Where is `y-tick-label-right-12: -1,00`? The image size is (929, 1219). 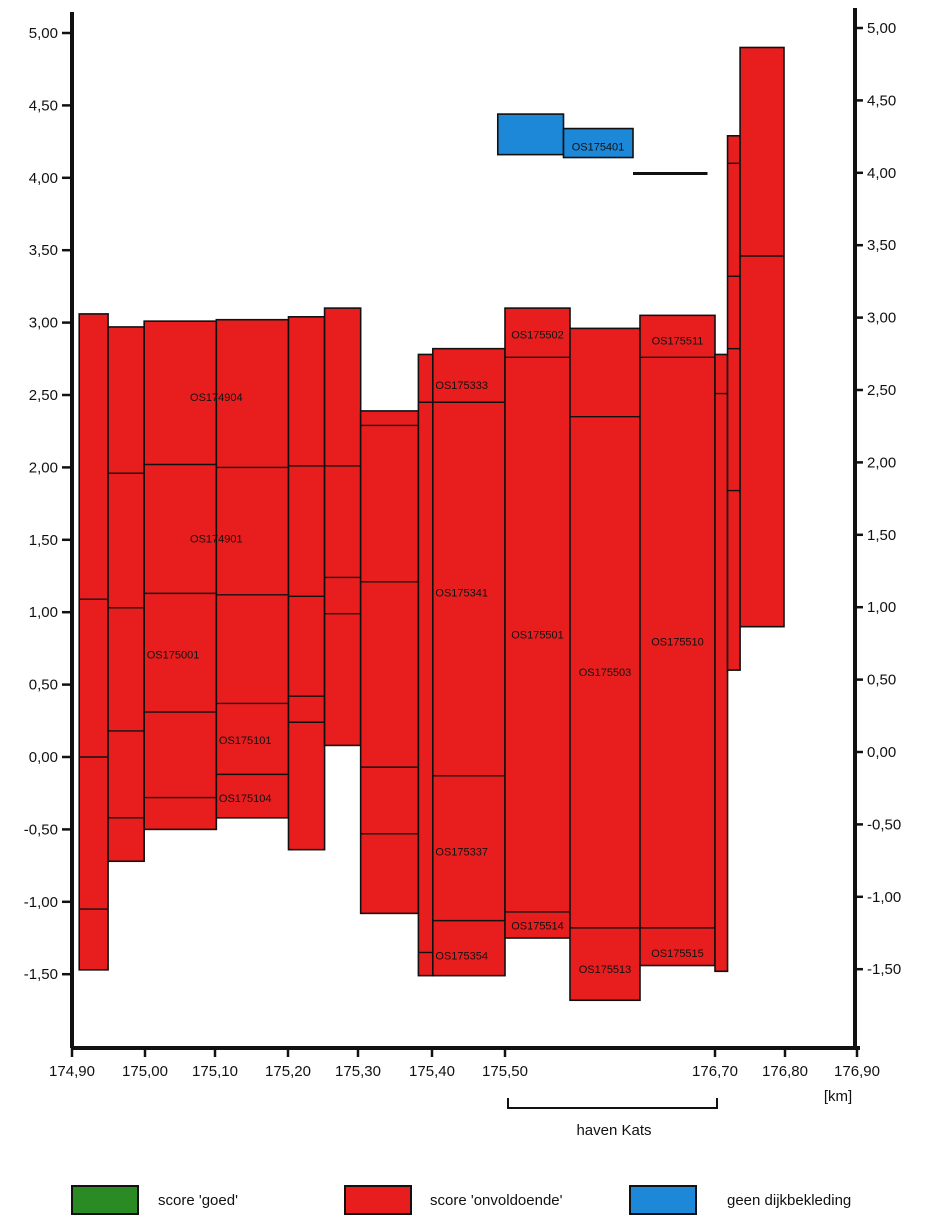
y-tick-label-right-12: -1,00 is located at coordinates (884, 897).